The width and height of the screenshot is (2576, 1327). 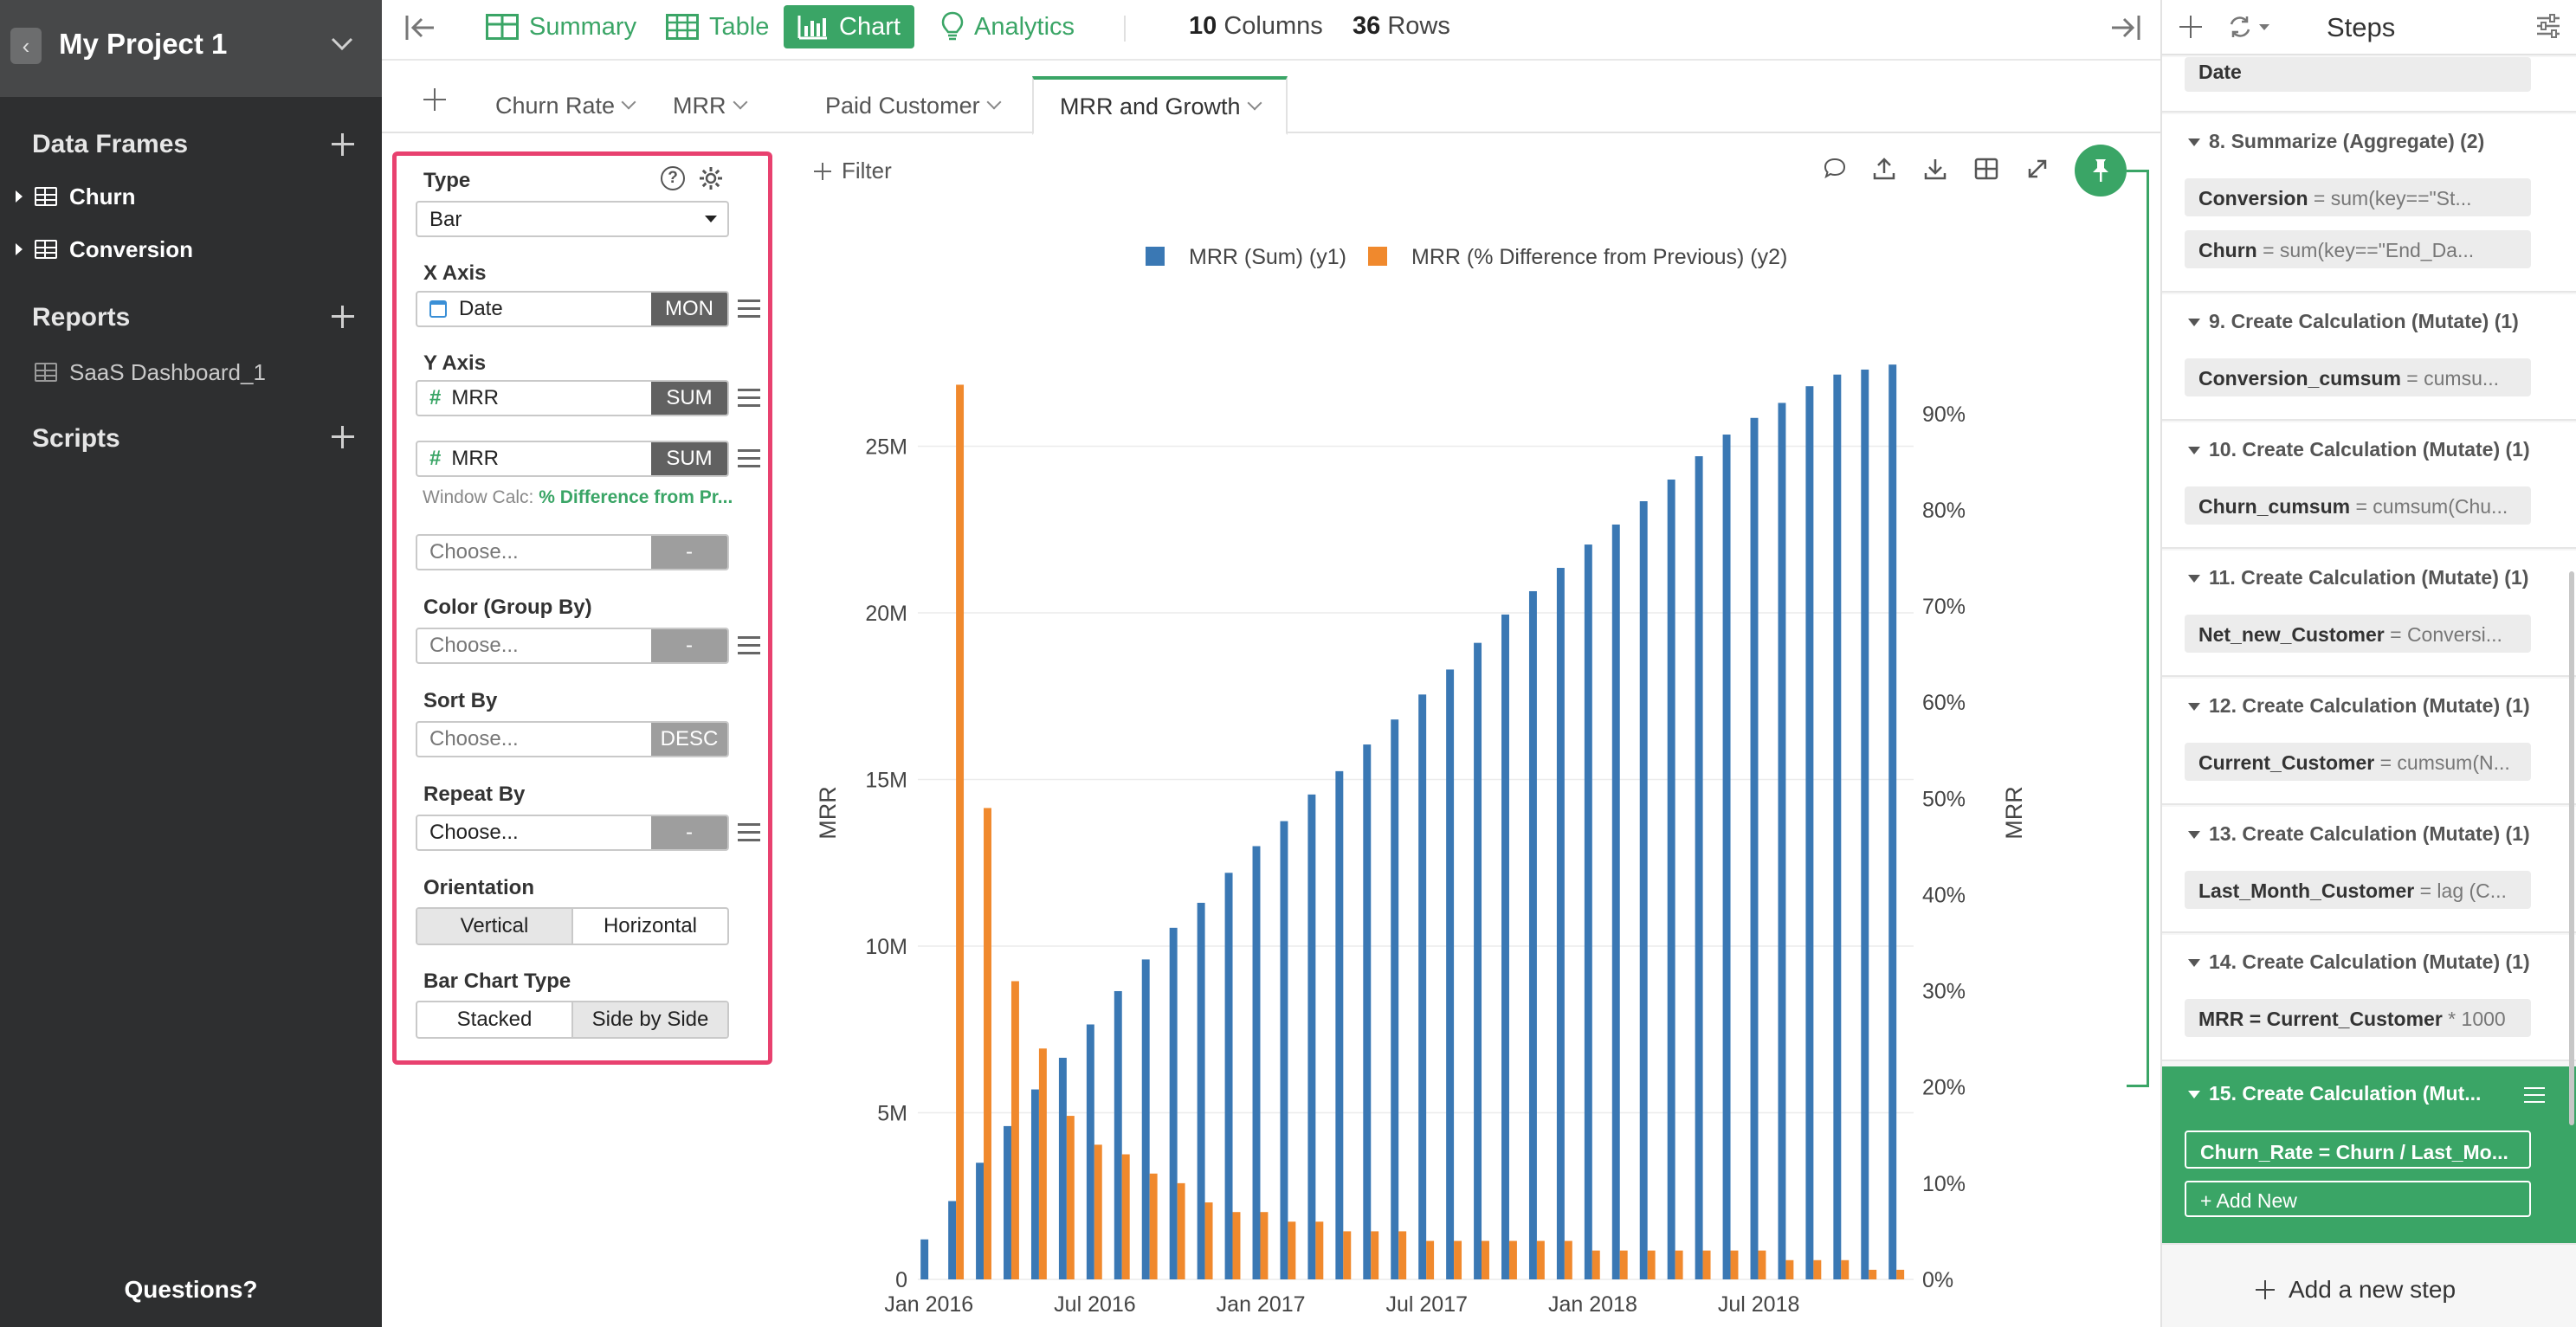 What do you see at coordinates (494, 1020) in the screenshot?
I see `bar-type-stacked: Stacked` at bounding box center [494, 1020].